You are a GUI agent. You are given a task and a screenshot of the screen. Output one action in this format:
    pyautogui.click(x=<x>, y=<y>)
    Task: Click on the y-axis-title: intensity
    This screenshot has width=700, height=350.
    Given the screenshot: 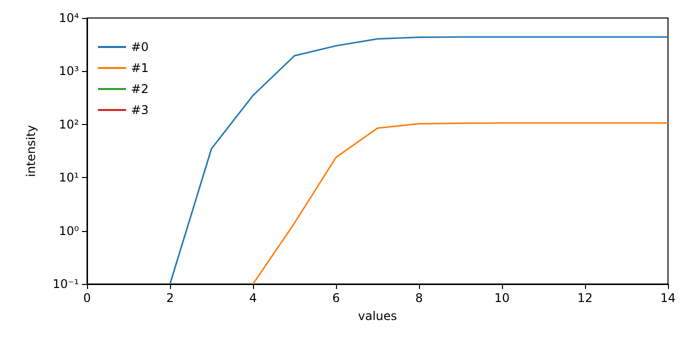 What is the action you would take?
    pyautogui.click(x=31, y=151)
    